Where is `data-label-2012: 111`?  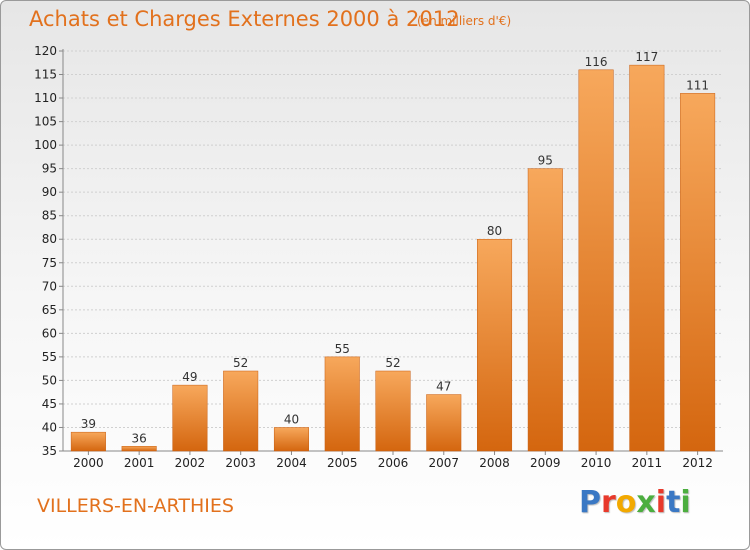
data-label-2012: 111 is located at coordinates (697, 85).